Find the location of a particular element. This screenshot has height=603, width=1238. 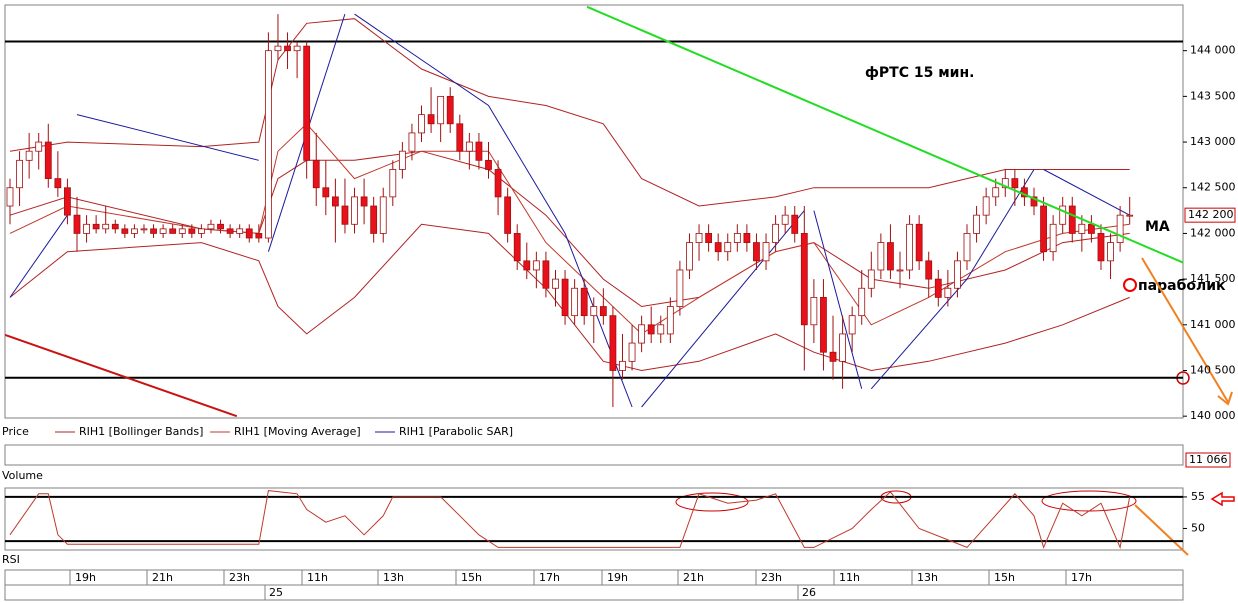

y-tick-label: 142 500 is located at coordinates (1213, 187).